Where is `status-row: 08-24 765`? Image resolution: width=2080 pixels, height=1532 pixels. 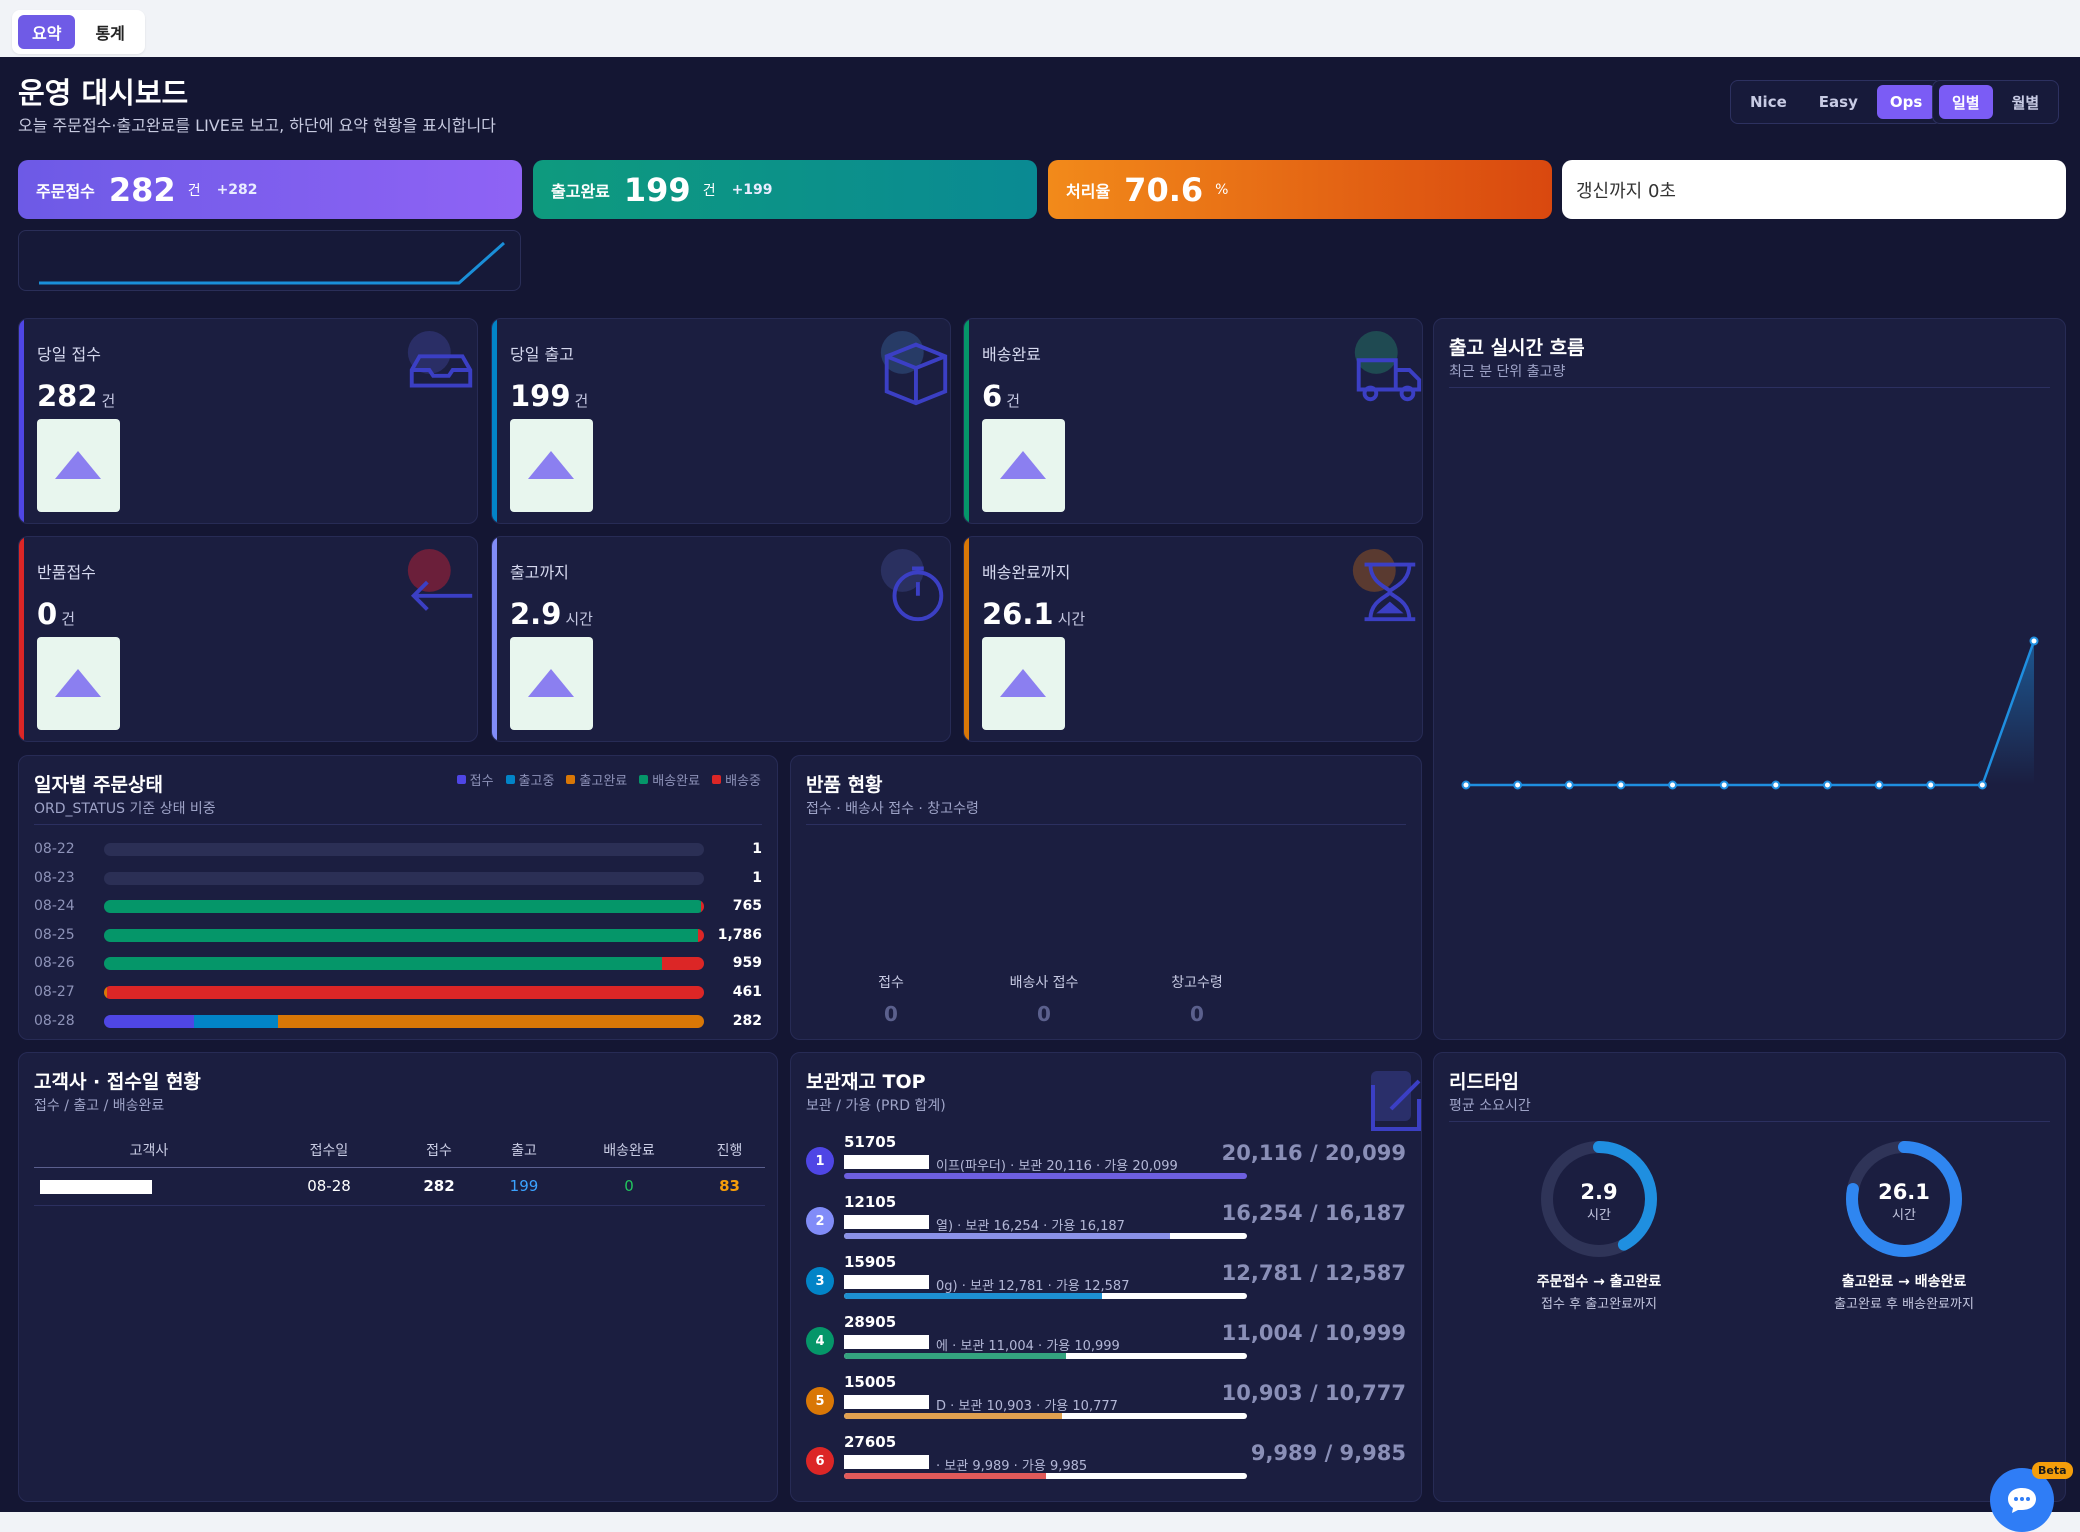
status-row: 08-24 765 is located at coordinates (398, 906).